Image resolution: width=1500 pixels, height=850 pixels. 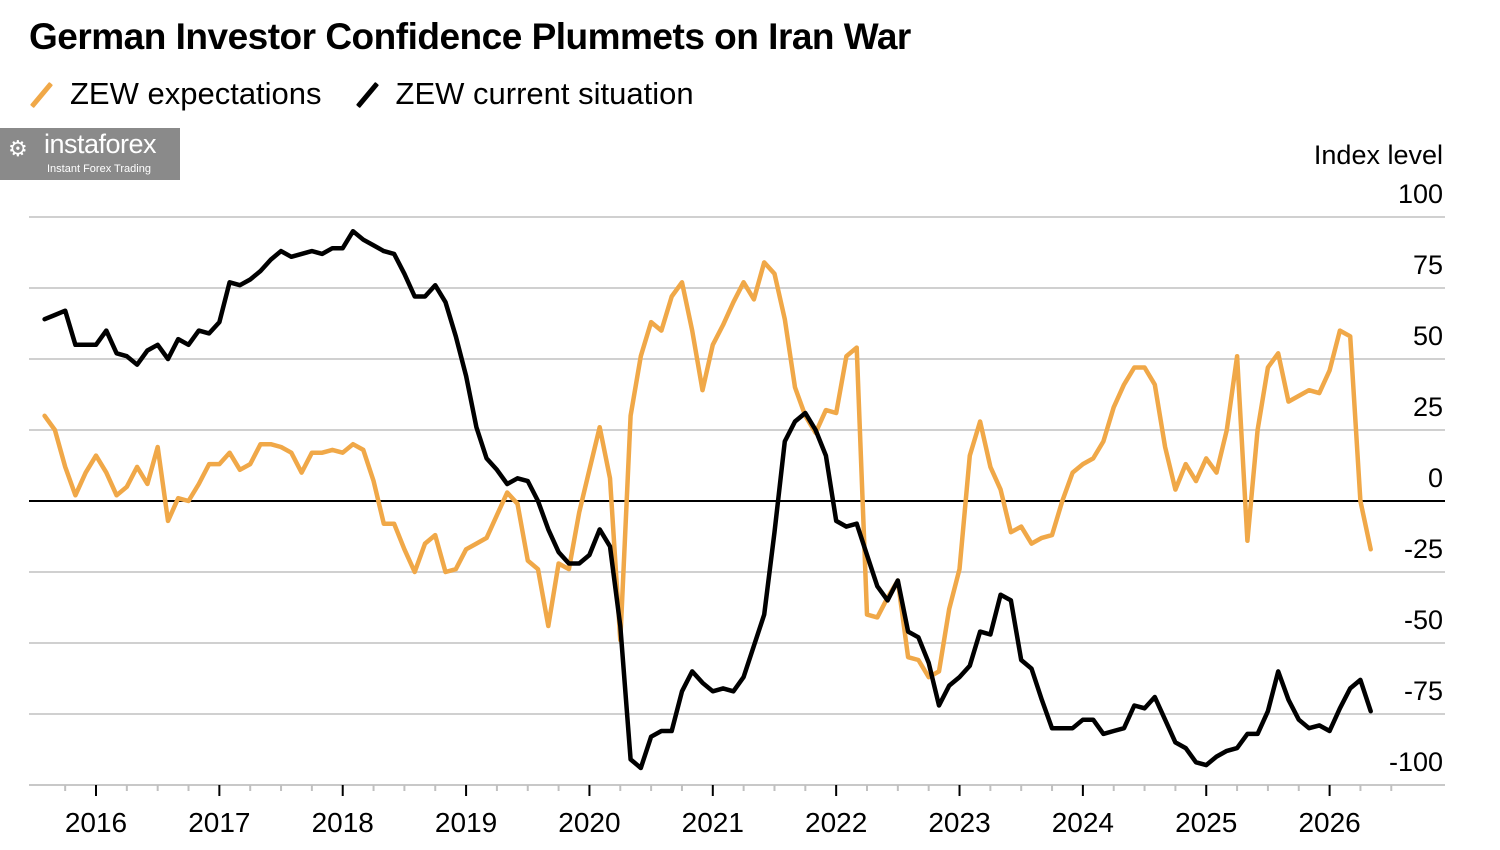 What do you see at coordinates (100, 144) in the screenshot?
I see `watermark-name: instaforex` at bounding box center [100, 144].